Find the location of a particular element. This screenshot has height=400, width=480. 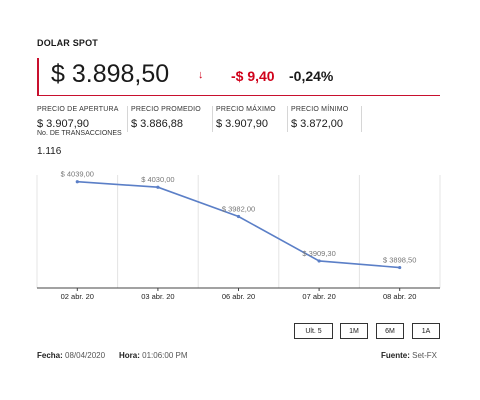

price-change: -$ 9,40 is located at coordinates (253, 76).